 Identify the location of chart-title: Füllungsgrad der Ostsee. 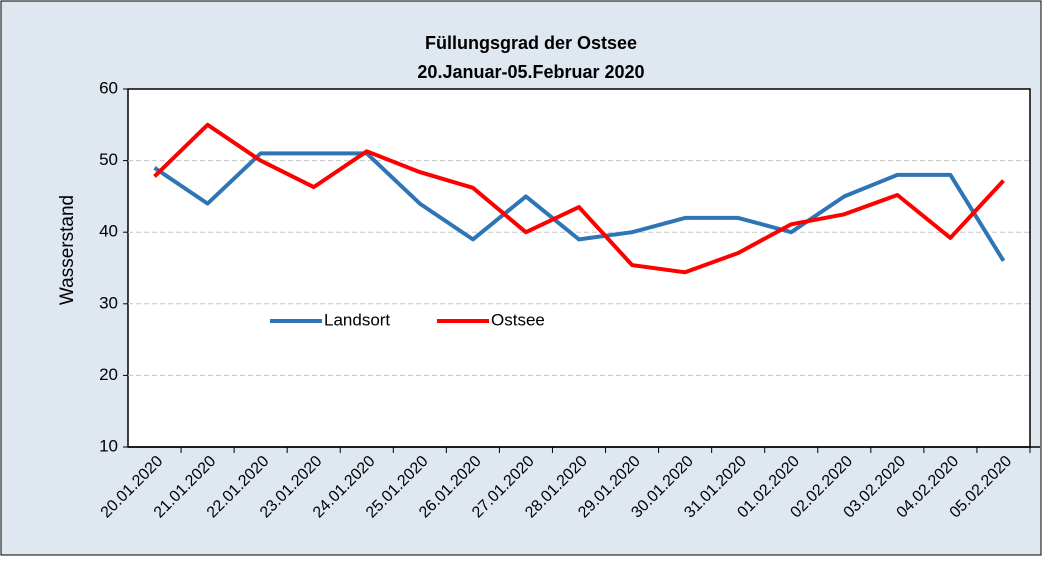
(531, 43).